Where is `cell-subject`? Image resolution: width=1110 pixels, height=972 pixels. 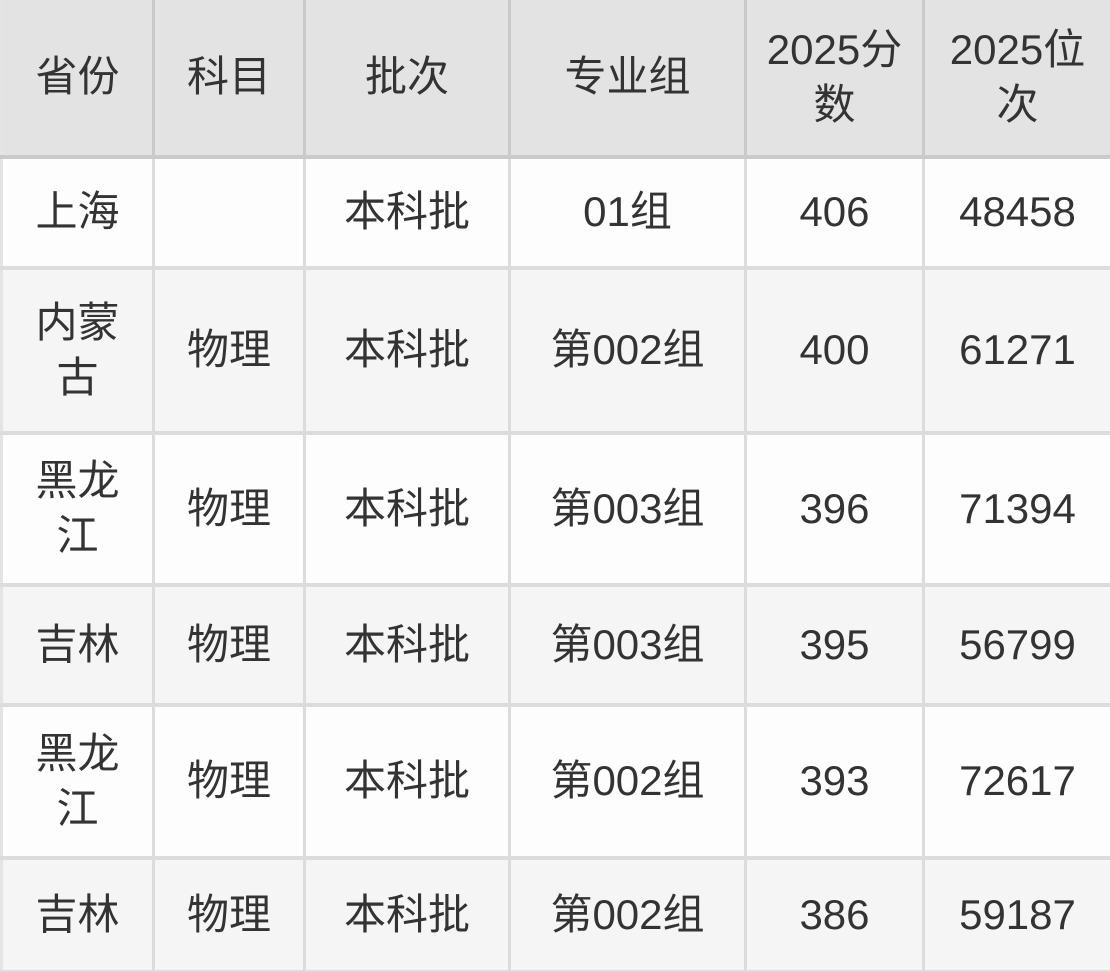
cell-subject is located at coordinates (229, 212).